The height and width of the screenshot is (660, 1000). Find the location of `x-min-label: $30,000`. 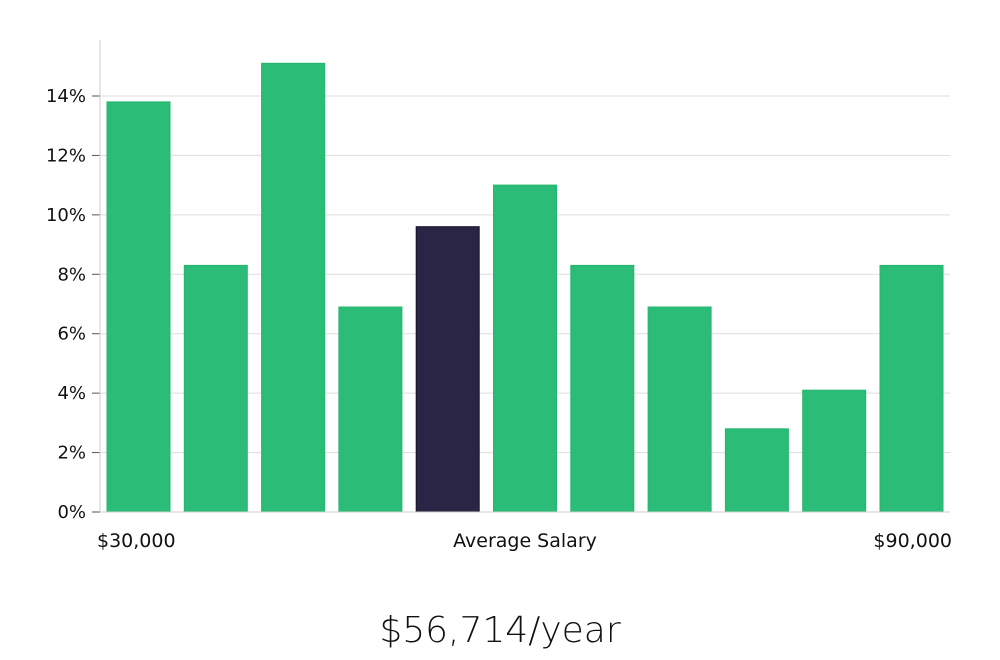

x-min-label: $30,000 is located at coordinates (136, 541).